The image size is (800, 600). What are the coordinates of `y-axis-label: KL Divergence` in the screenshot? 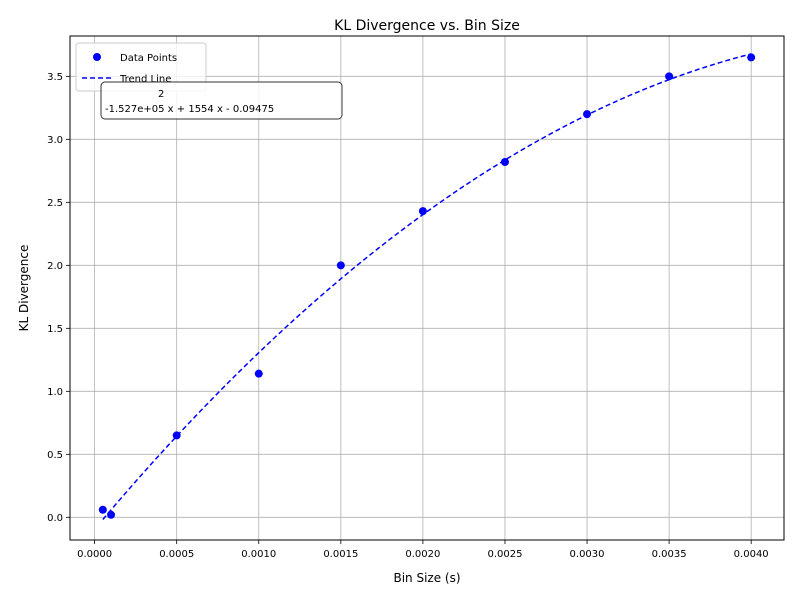 It's located at (24, 288).